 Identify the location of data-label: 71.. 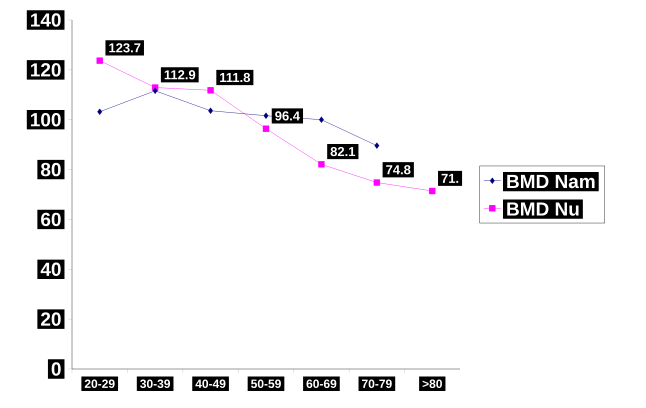
(450, 178).